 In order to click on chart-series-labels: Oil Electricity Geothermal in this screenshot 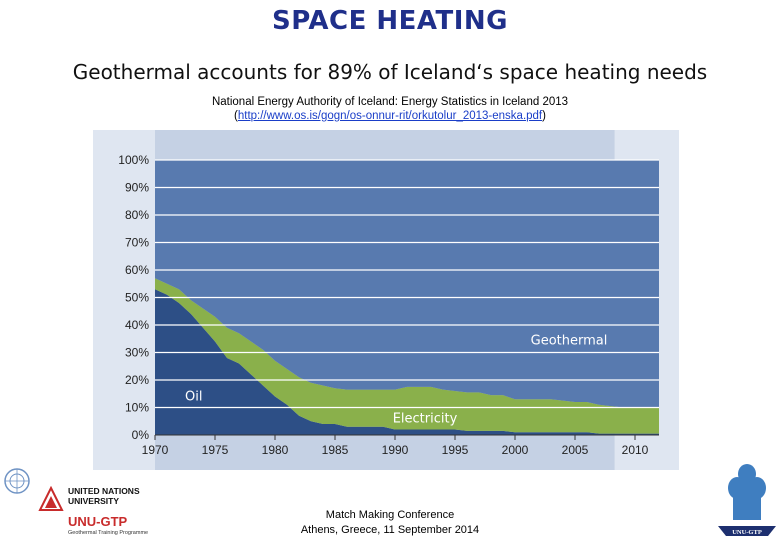, I will do `click(396, 379)`.